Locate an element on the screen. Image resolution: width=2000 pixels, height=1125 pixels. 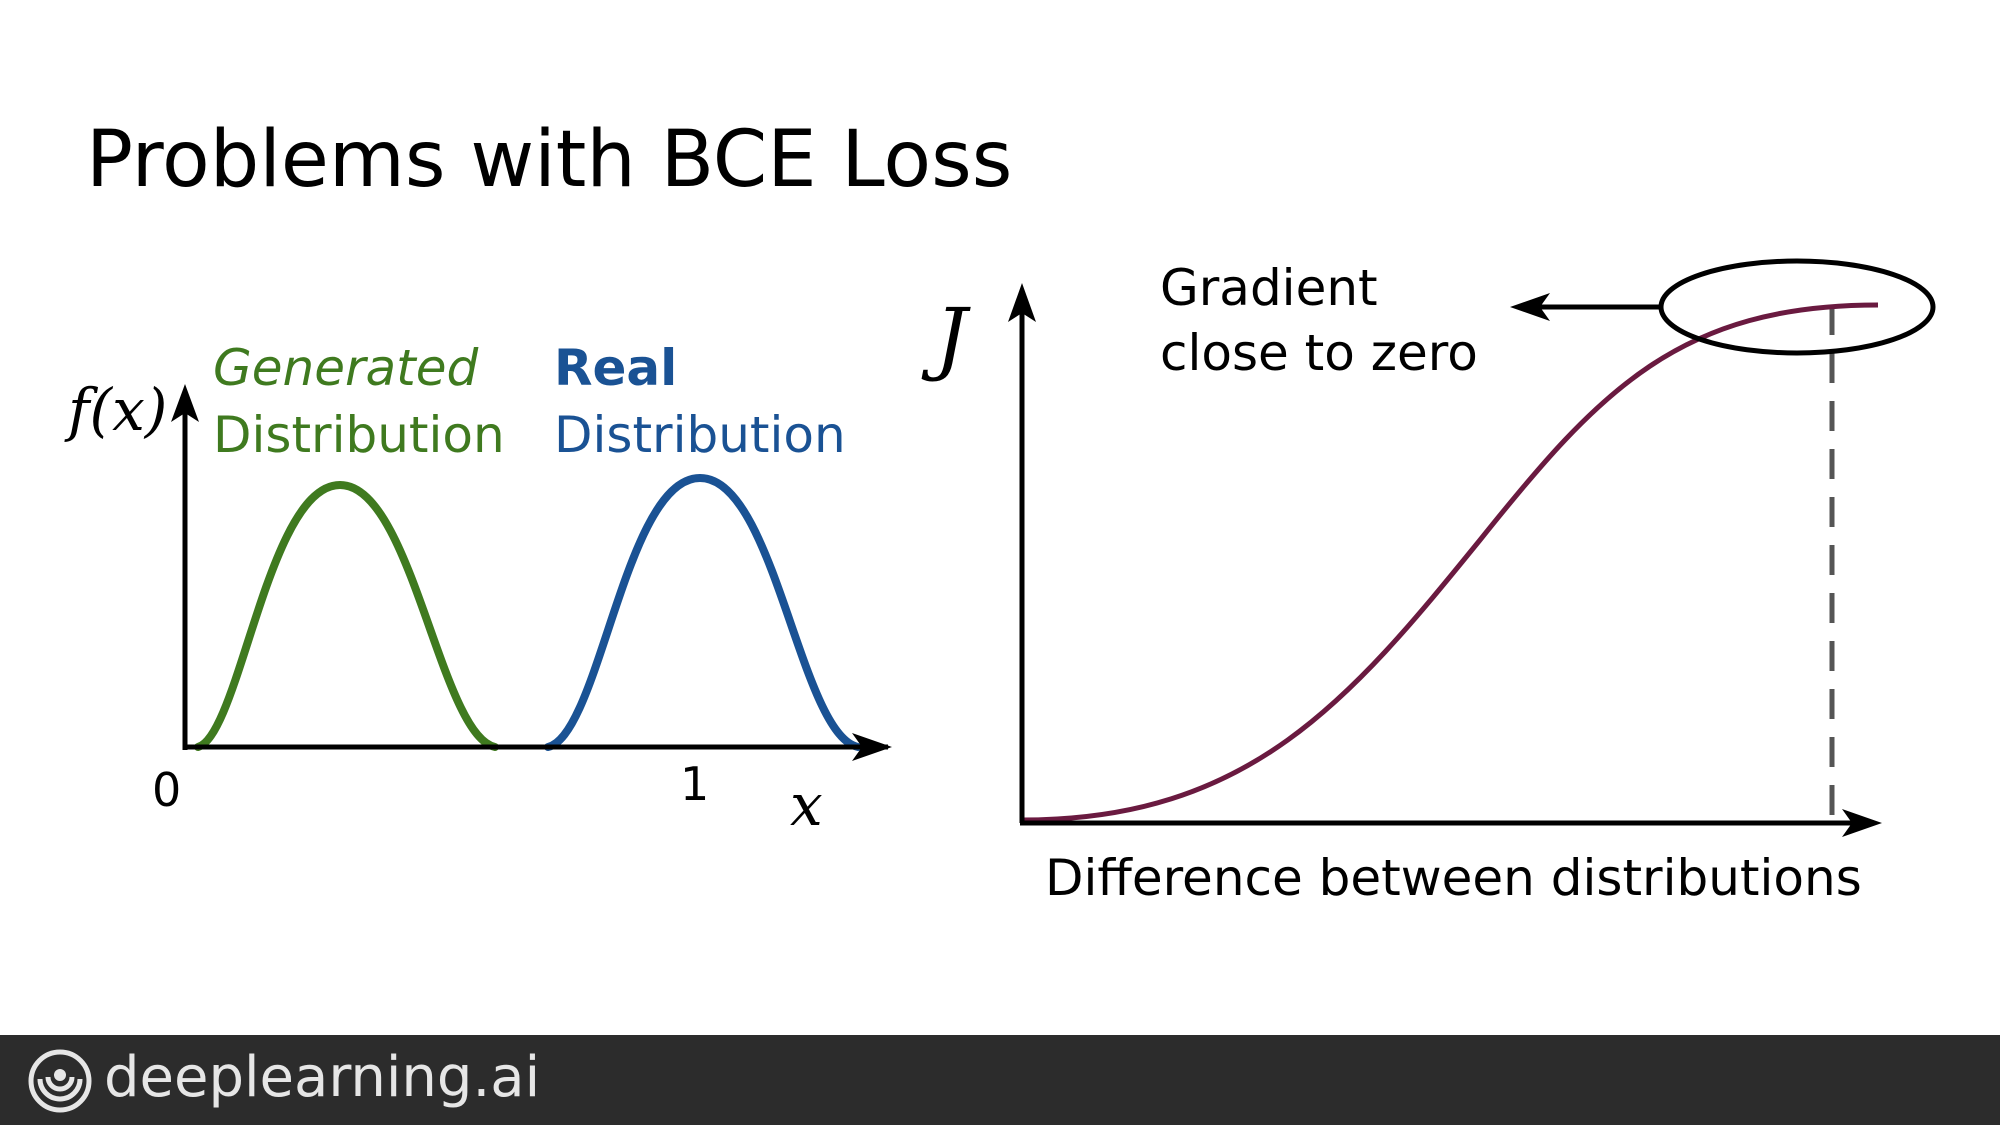
real-label-line1: Real is located at coordinates (615, 368).